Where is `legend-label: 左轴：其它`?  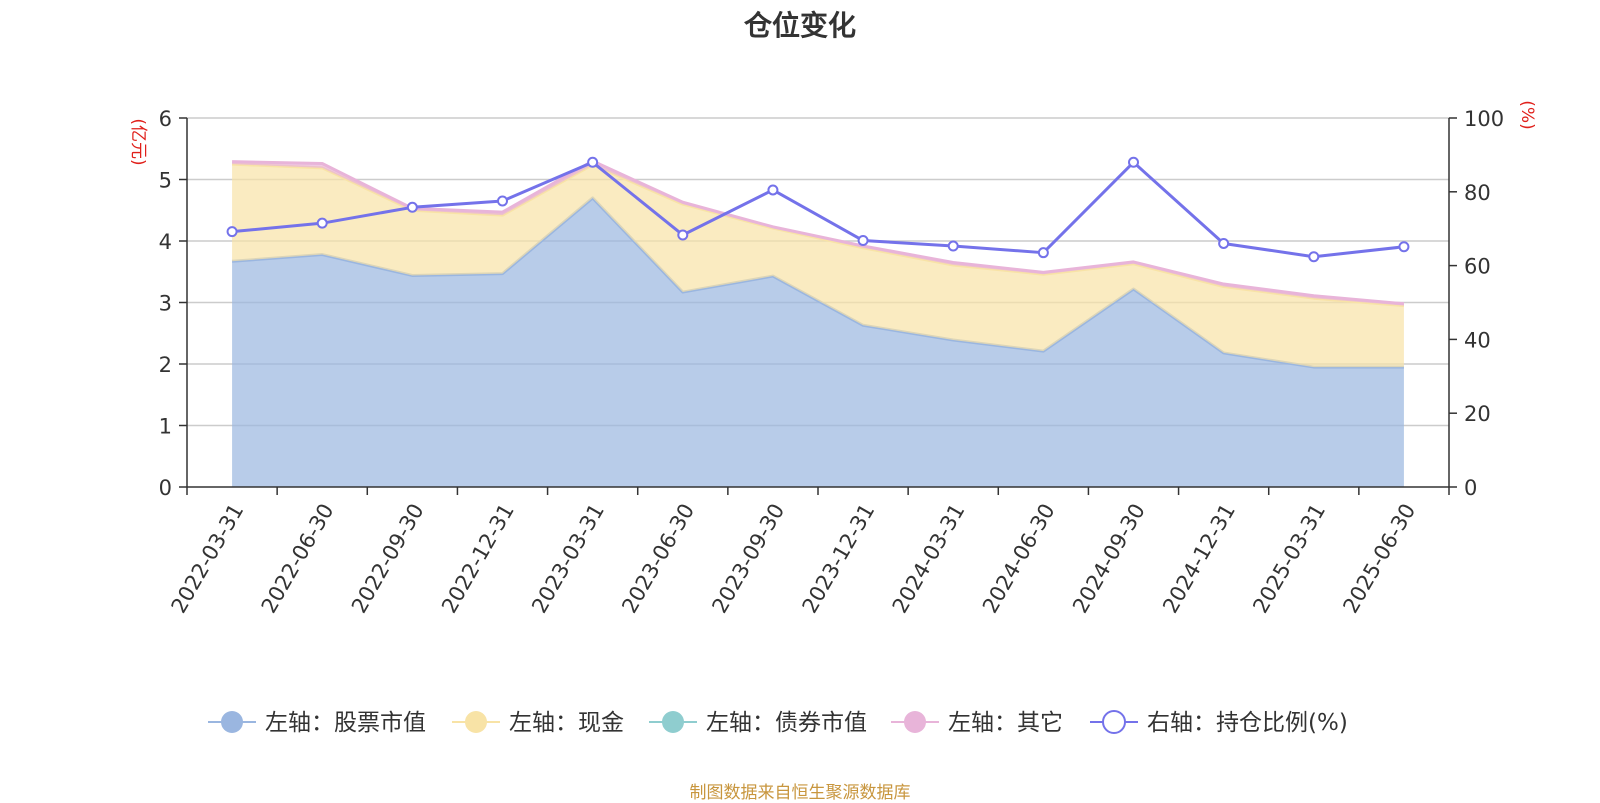
legend-label: 左轴：其它 is located at coordinates (1005, 723).